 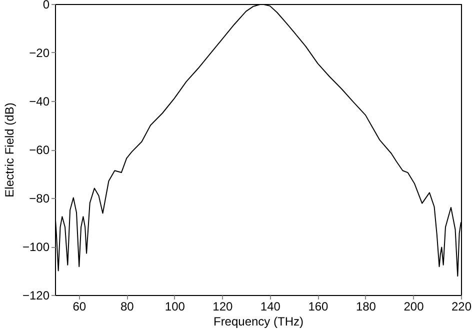 I want to click on x-tick-label: 120, so click(x=223, y=307).